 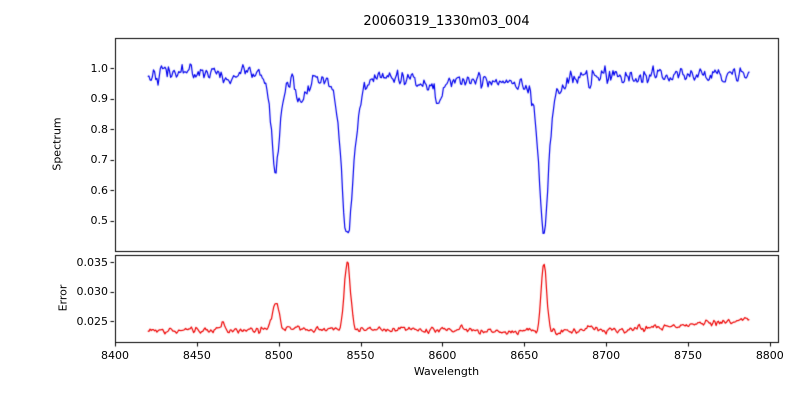 I want to click on x-tick-label: 8650, so click(x=524, y=355).